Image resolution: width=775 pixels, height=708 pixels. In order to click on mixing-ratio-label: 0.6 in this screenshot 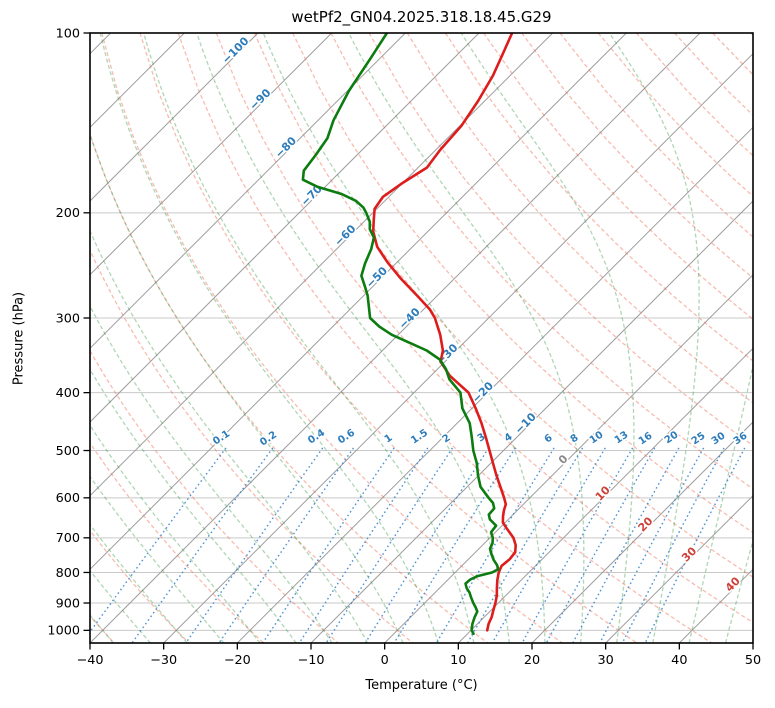, I will do `click(346, 436)`.